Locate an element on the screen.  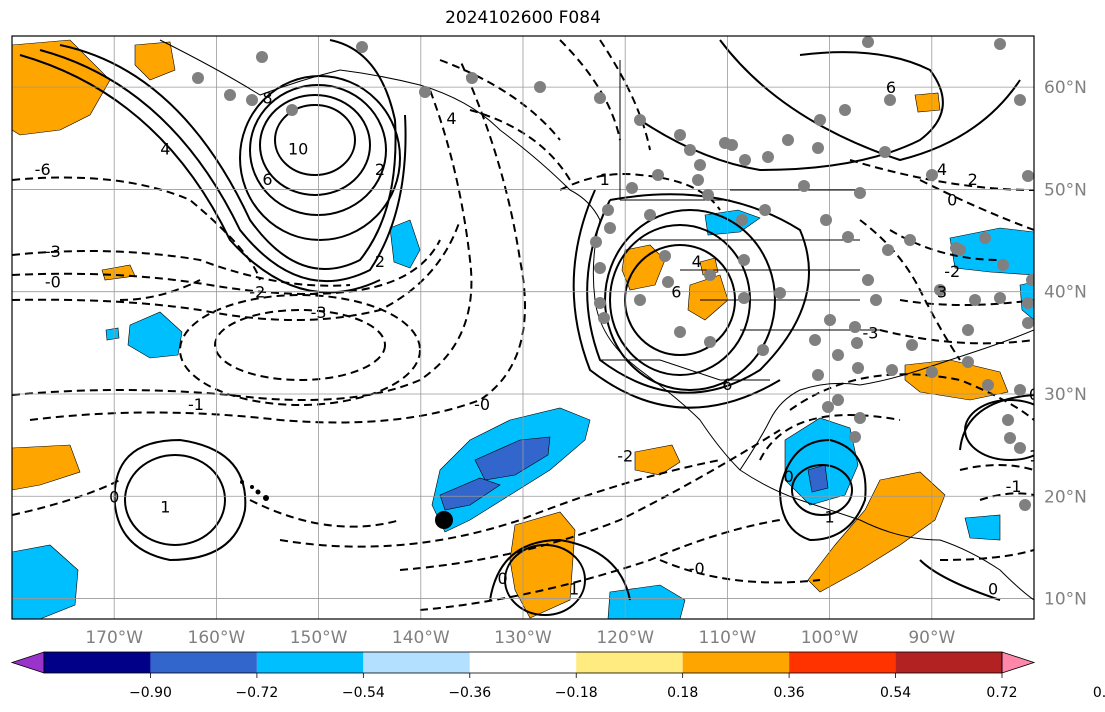
colorbar-tick-label: 0.36 is located at coordinates (789, 693).